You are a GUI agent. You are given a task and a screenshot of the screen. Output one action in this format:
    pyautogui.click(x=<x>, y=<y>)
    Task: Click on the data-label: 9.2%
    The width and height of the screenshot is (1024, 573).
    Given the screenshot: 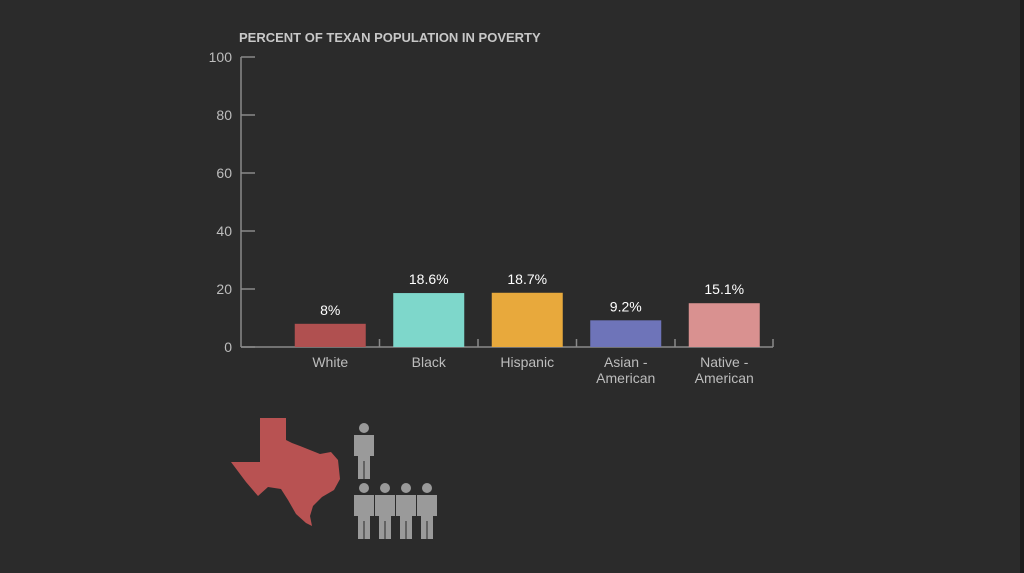 What is the action you would take?
    pyautogui.click(x=626, y=306)
    